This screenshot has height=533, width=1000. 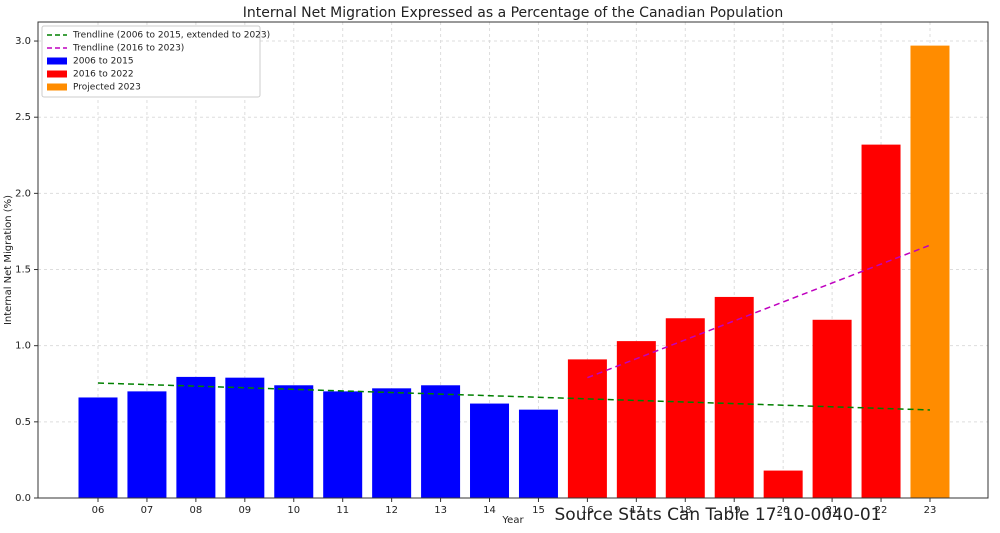 I want to click on x-tick-label: 14, so click(x=489, y=510).